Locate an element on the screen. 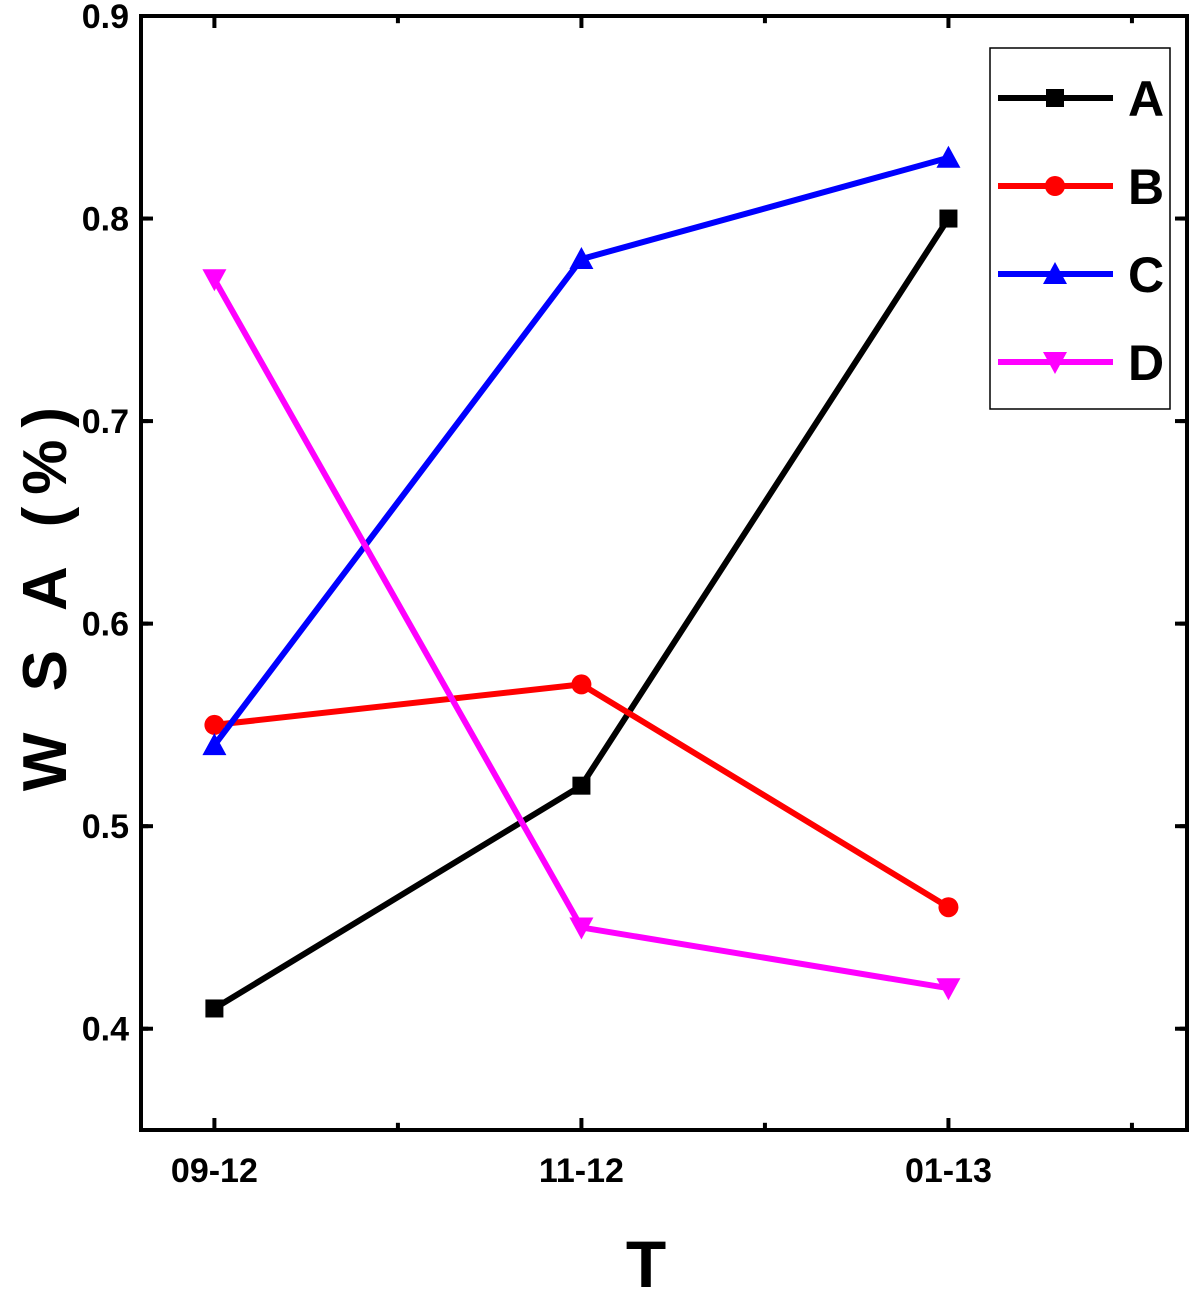  x-tick-label: 11-12 is located at coordinates (581, 1171).